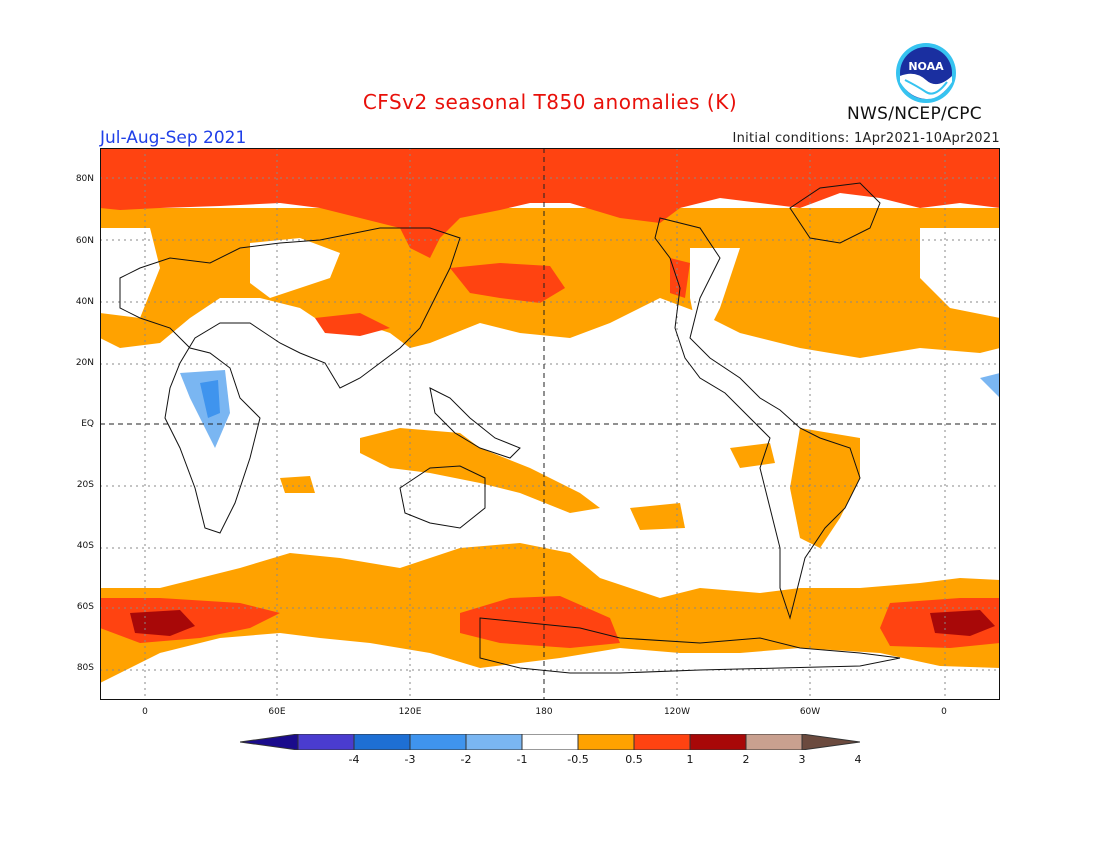 The width and height of the screenshot is (1100, 850). Describe the element at coordinates (810, 712) in the screenshot. I see `lon-label-60w: 60W` at that location.